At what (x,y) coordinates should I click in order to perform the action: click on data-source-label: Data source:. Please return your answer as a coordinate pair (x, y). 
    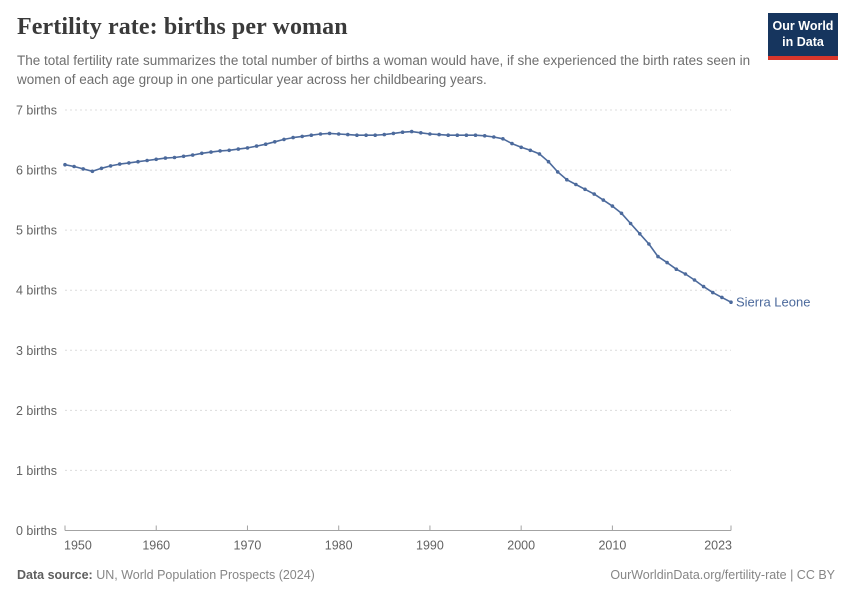
    Looking at the image, I should click on (55, 575).